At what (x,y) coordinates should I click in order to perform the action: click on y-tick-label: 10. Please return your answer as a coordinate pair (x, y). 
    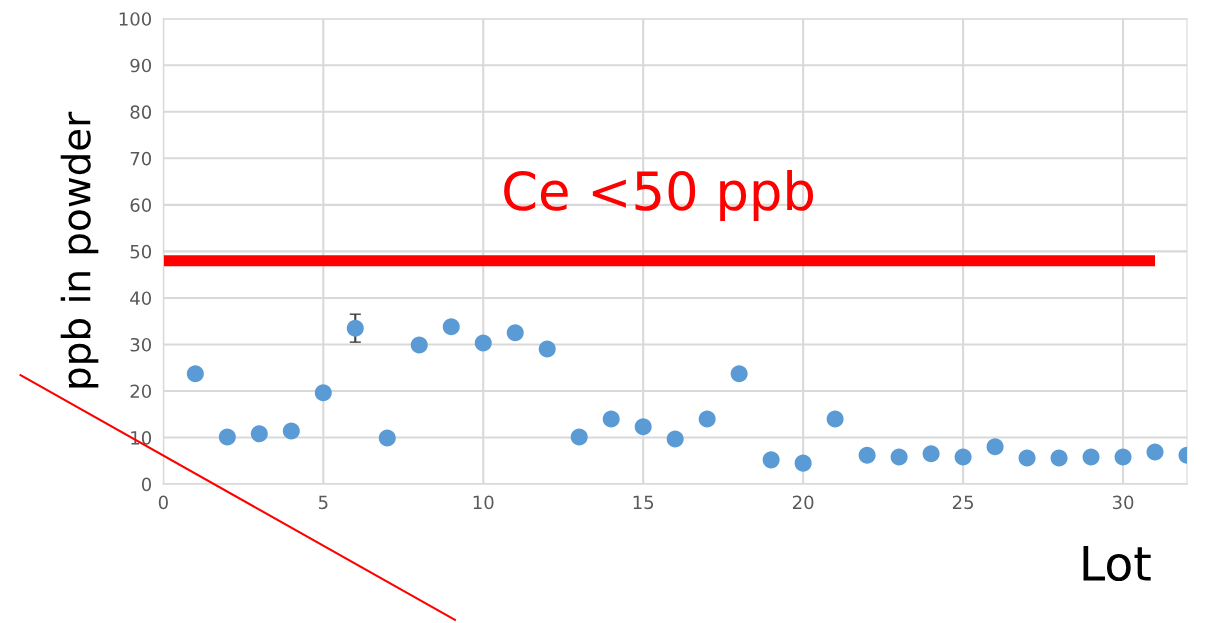
    Looking at the image, I should click on (141, 437).